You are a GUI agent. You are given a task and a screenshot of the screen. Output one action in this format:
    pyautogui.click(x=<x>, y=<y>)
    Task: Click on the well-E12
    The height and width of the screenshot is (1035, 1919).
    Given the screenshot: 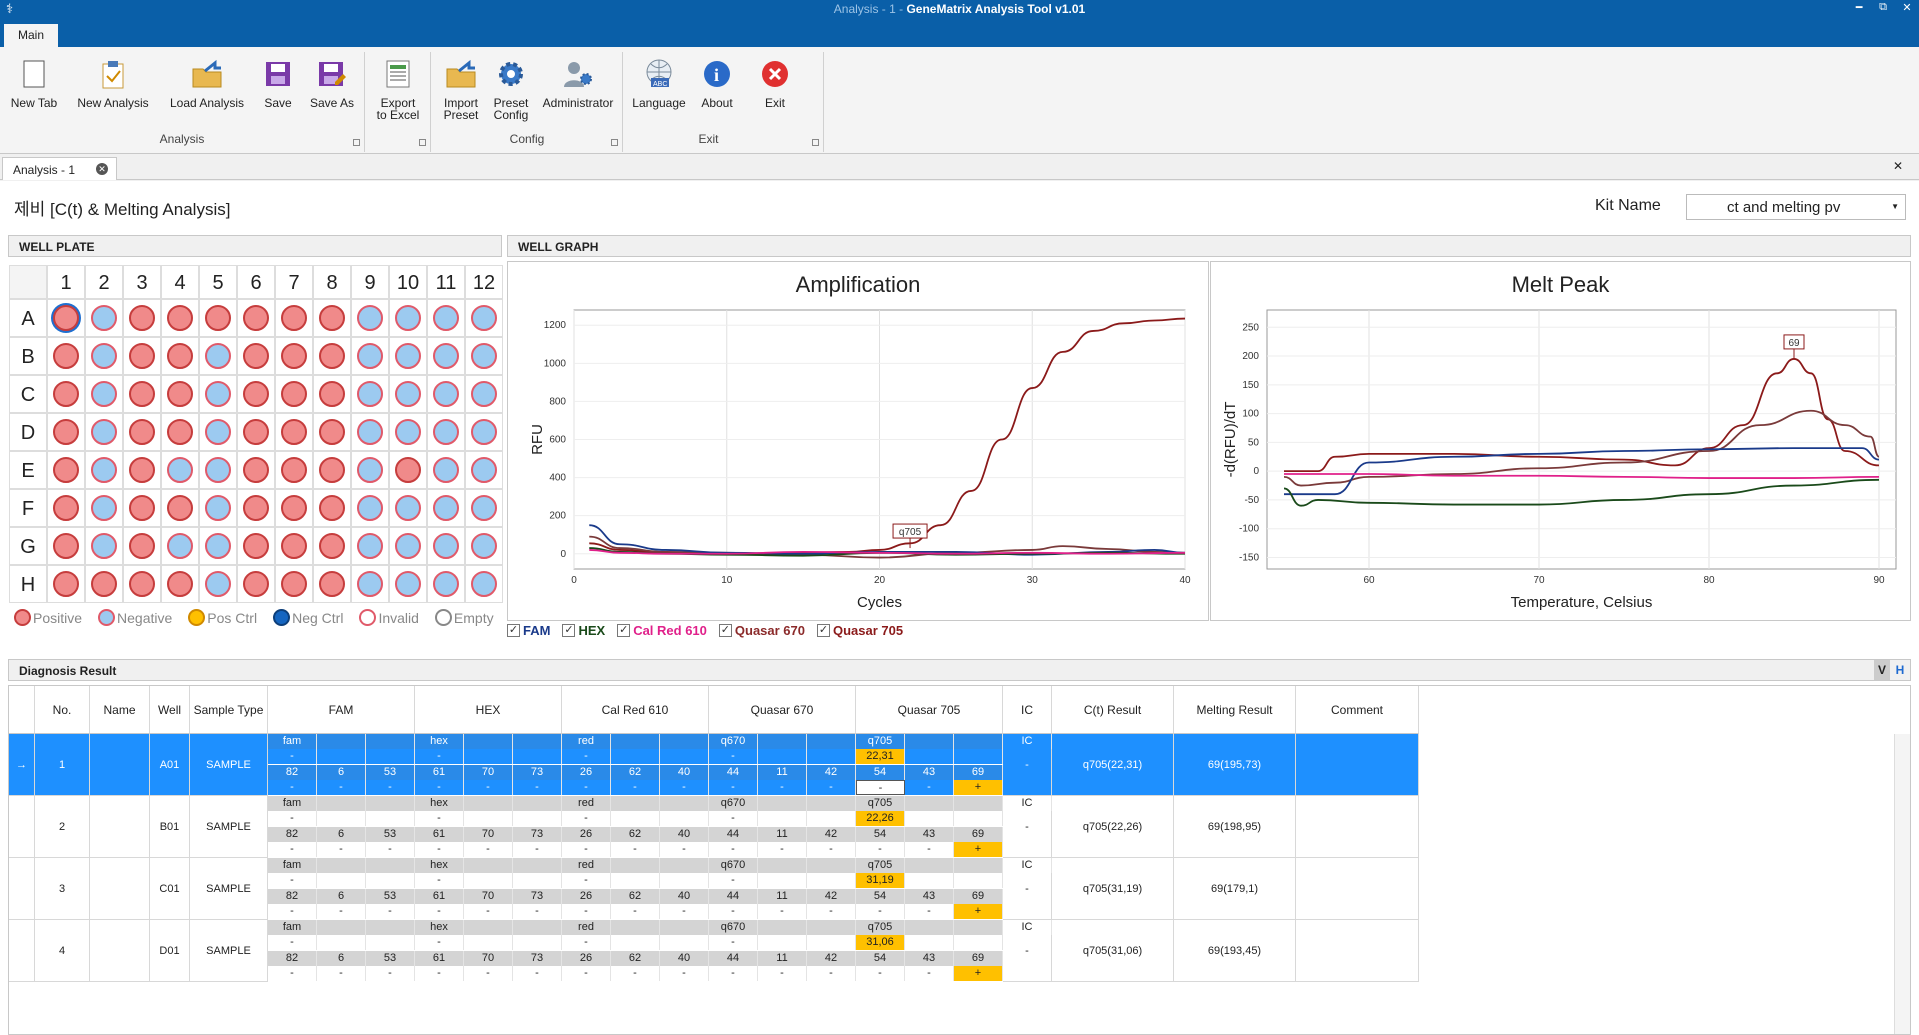 What is the action you would take?
    pyautogui.click(x=484, y=470)
    